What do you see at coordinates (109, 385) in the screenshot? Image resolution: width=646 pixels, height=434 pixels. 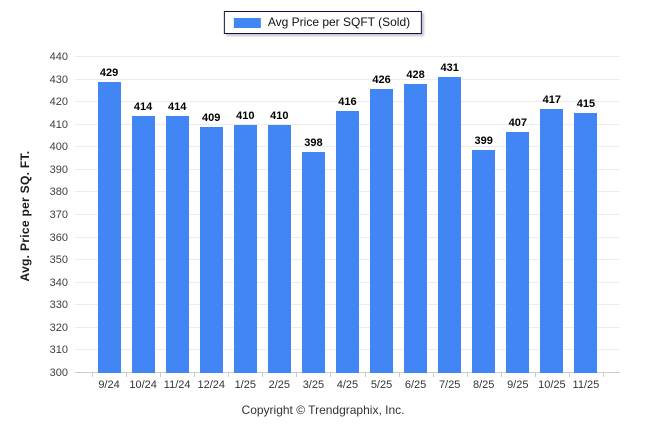 I see `x-axis-tick-label: 9/24` at bounding box center [109, 385].